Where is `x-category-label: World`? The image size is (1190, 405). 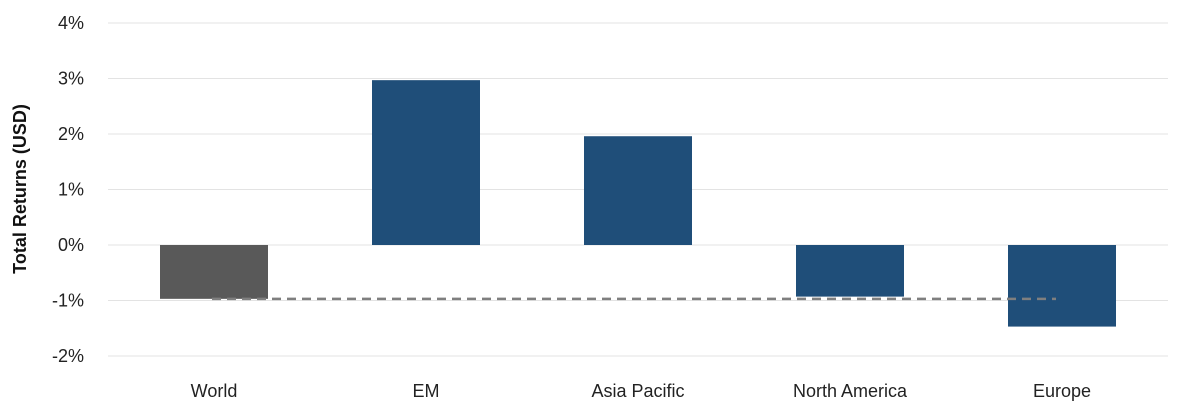 x-category-label: World is located at coordinates (214, 391).